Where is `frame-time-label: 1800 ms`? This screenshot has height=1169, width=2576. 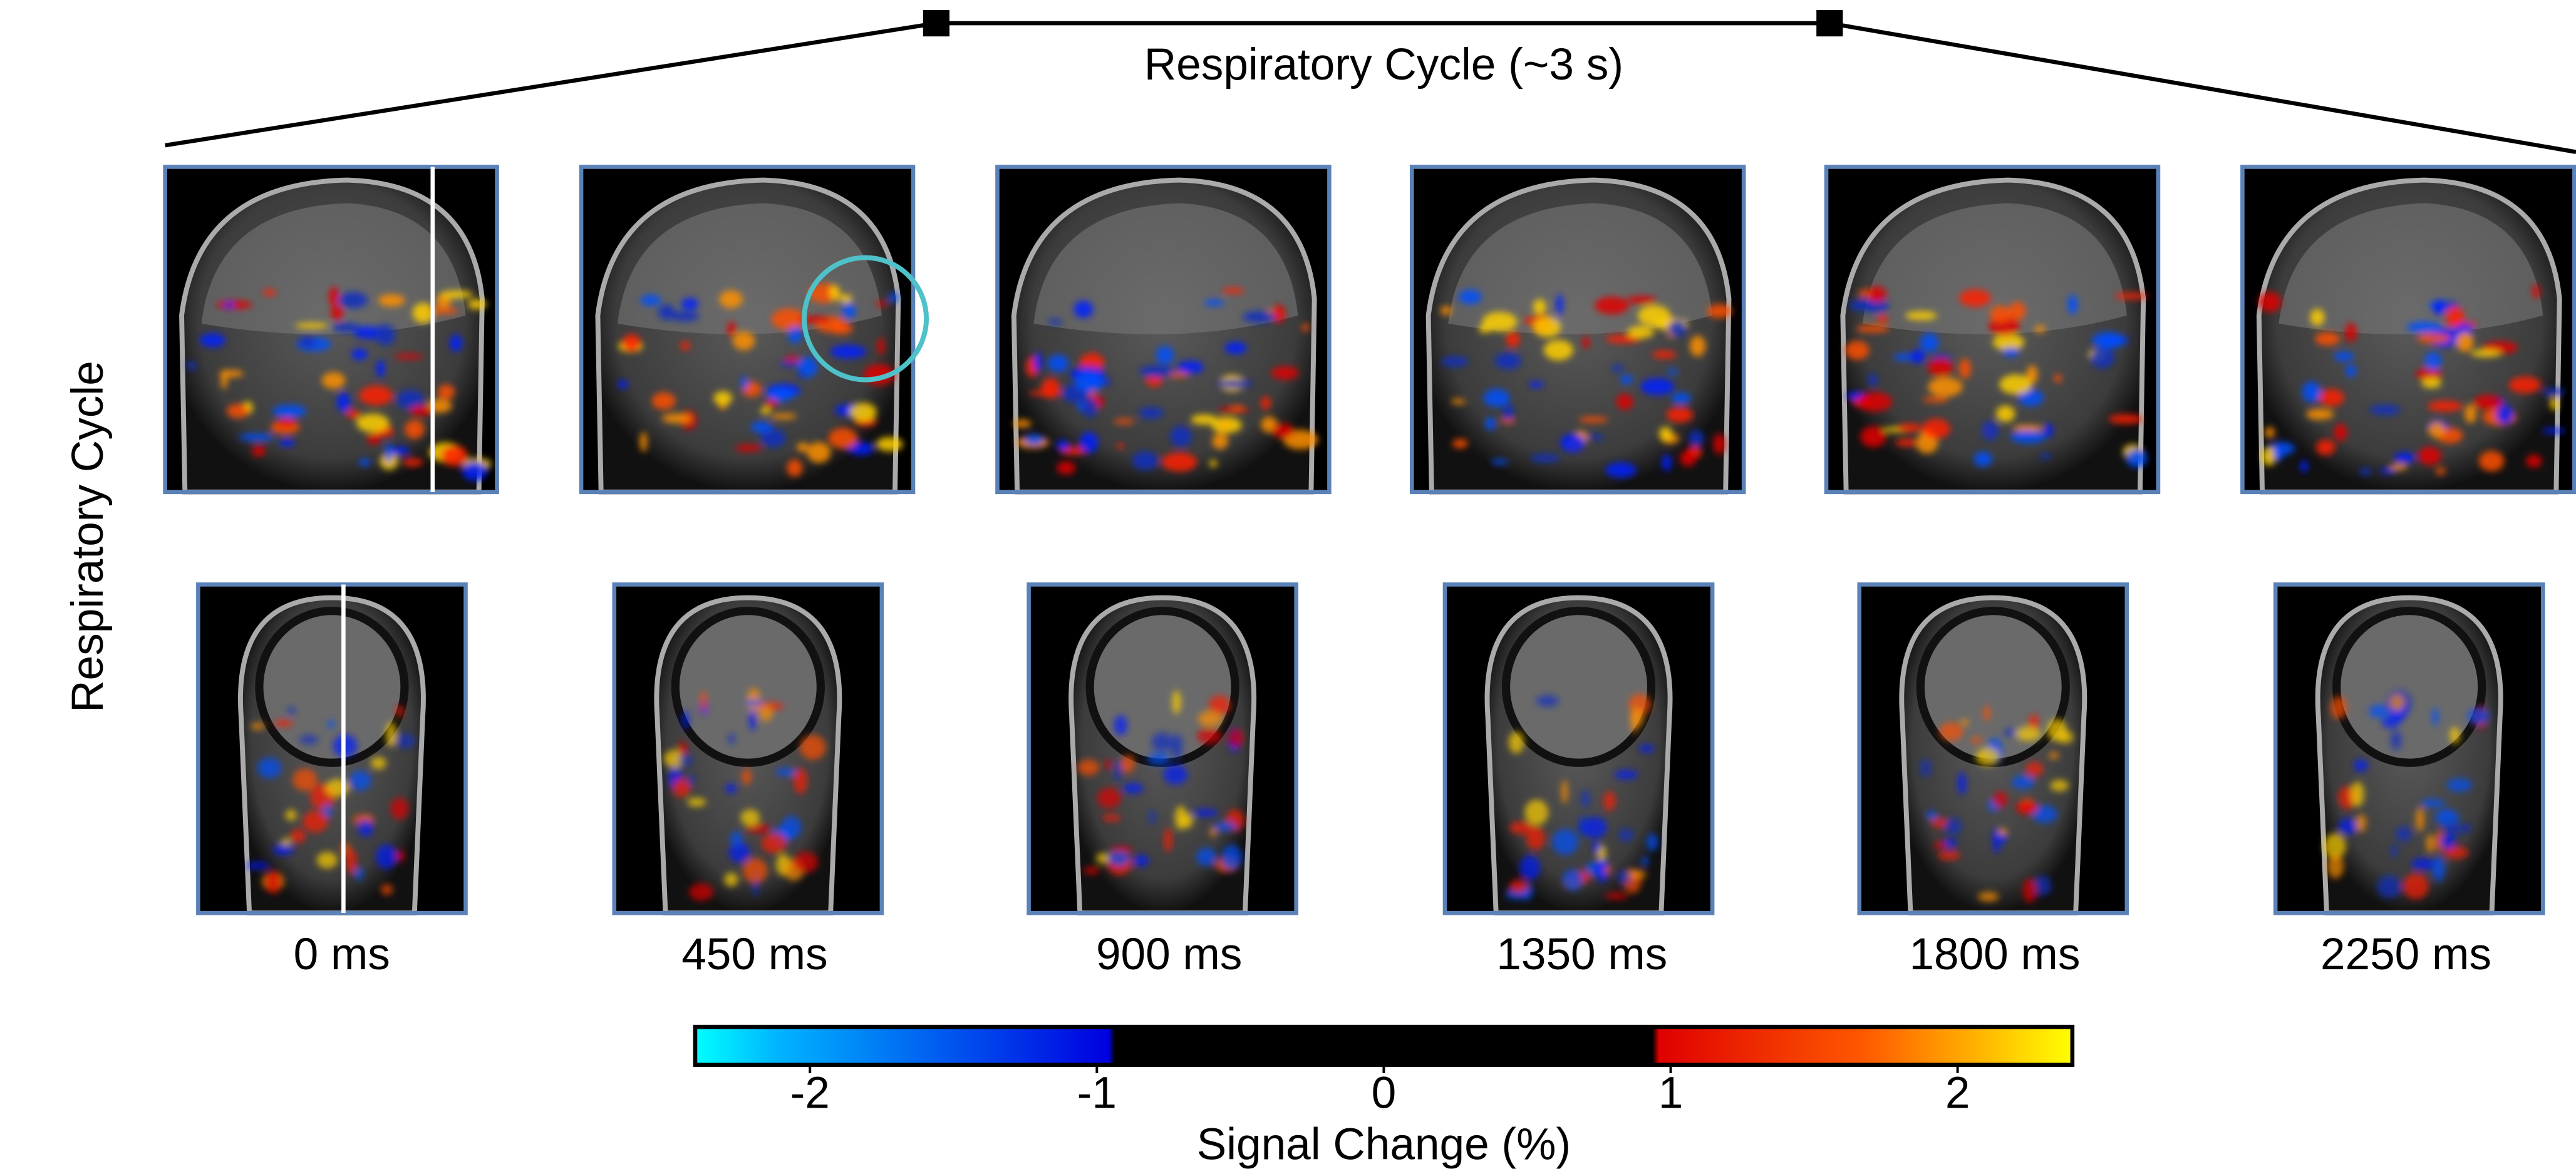 frame-time-label: 1800 ms is located at coordinates (1994, 954).